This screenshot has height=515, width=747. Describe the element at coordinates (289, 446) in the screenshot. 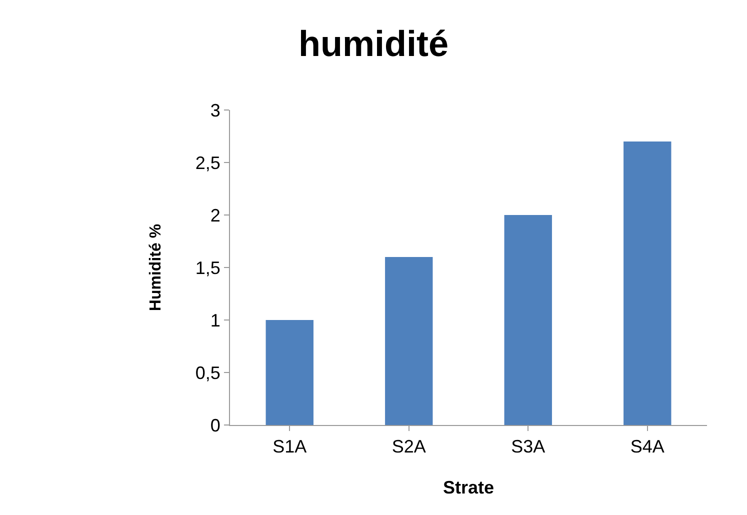

I see `x-tick-label: S1A` at that location.